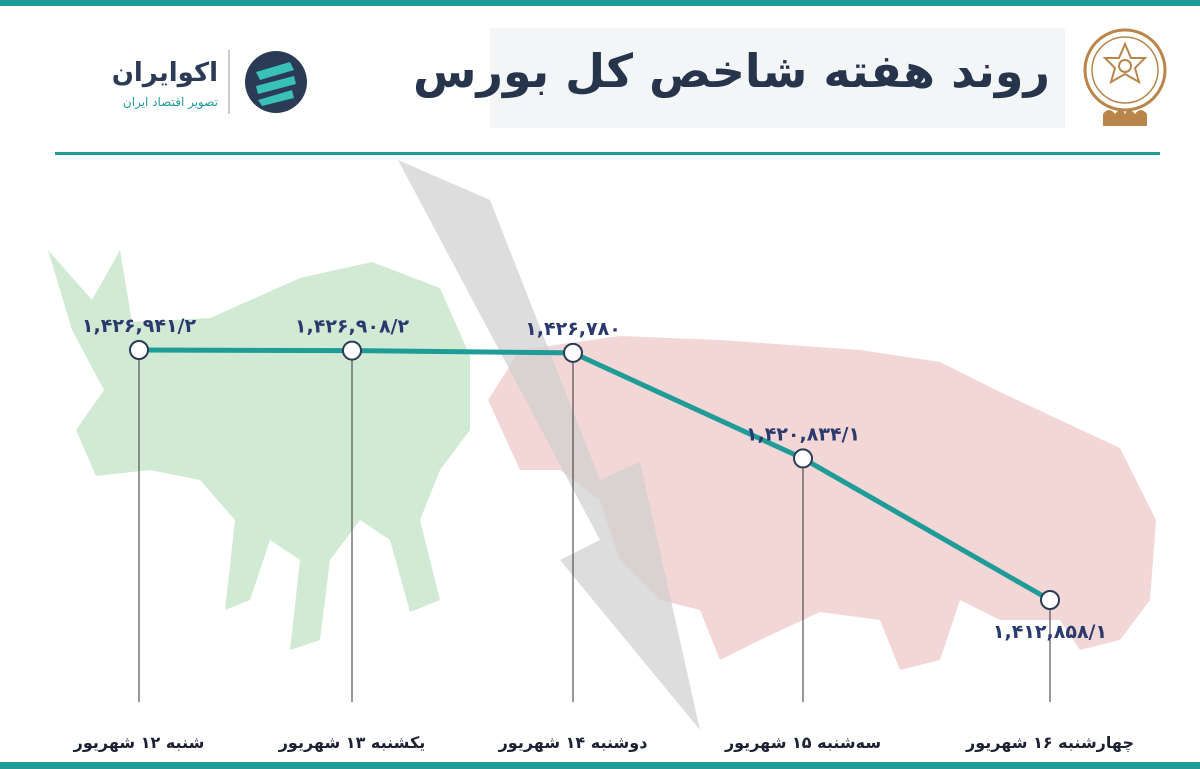 This screenshot has height=769, width=1200. Describe the element at coordinates (600, 3) in the screenshot. I see `top-accent-bar` at that location.